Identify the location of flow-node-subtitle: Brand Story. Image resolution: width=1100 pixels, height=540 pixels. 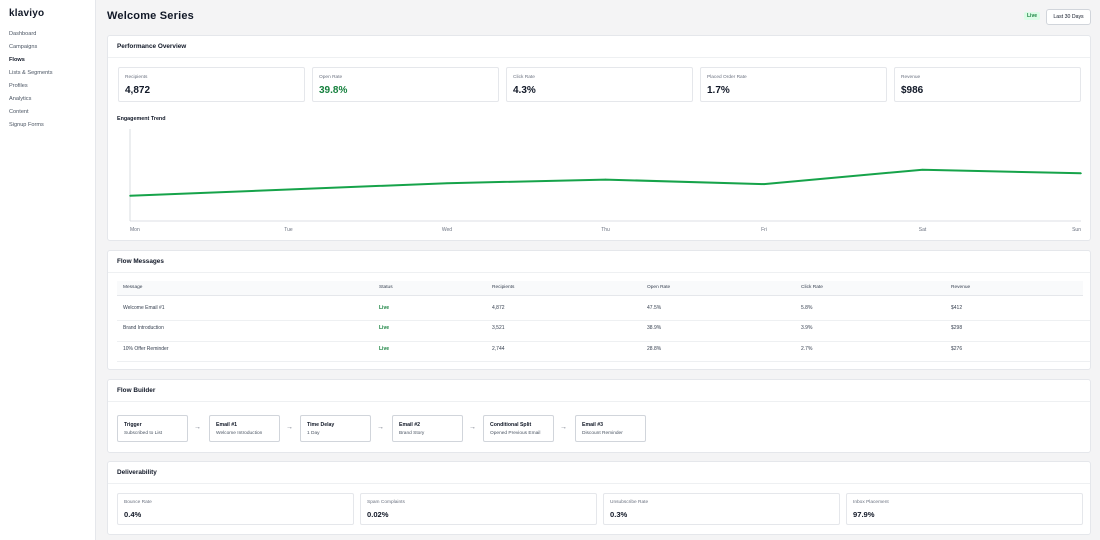
(412, 433).